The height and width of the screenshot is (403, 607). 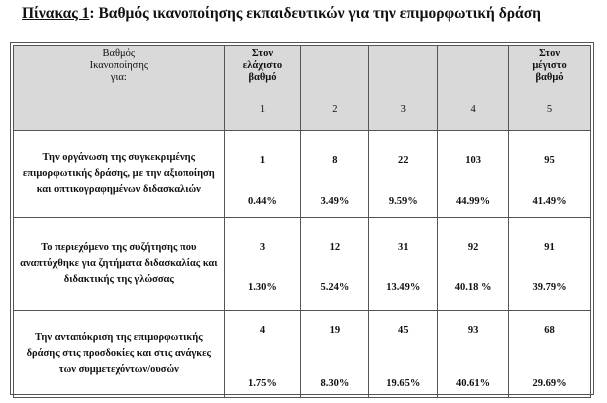 What do you see at coordinates (549, 201) in the screenshot?
I see `row-1-col-5-percent: 41.49%` at bounding box center [549, 201].